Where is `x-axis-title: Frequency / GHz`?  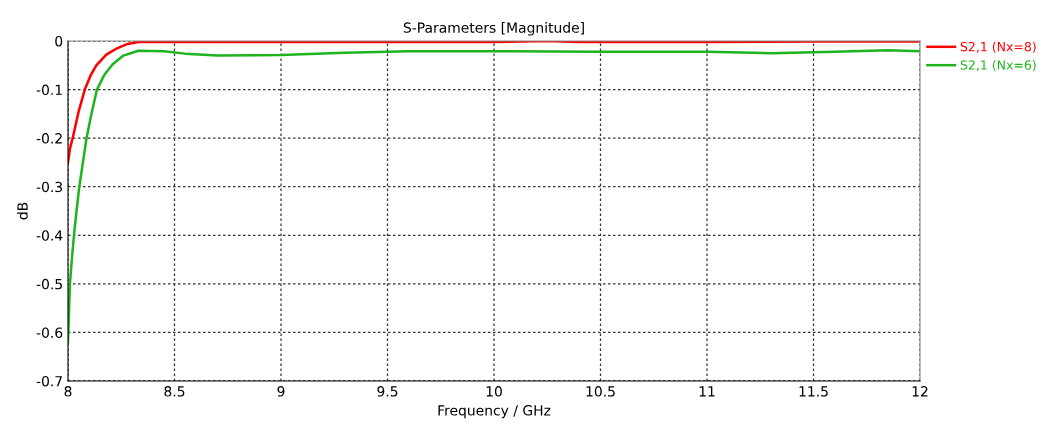
x-axis-title: Frequency / GHz is located at coordinates (494, 412).